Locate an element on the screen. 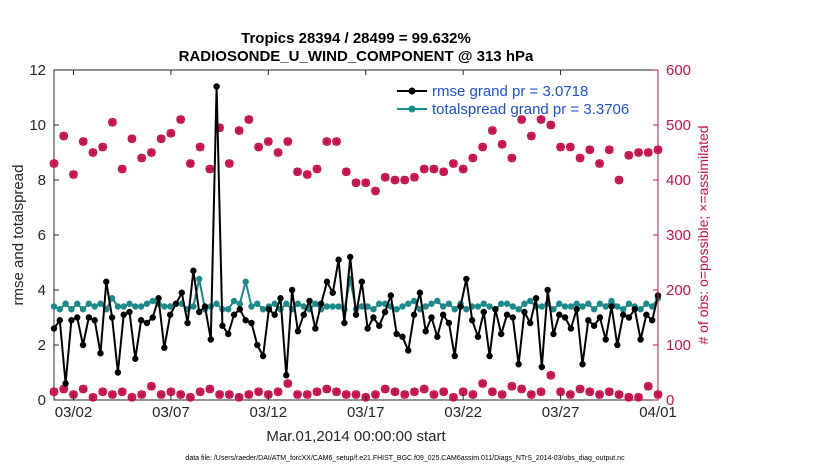  x-tick-label: 03/02 is located at coordinates (74, 412).